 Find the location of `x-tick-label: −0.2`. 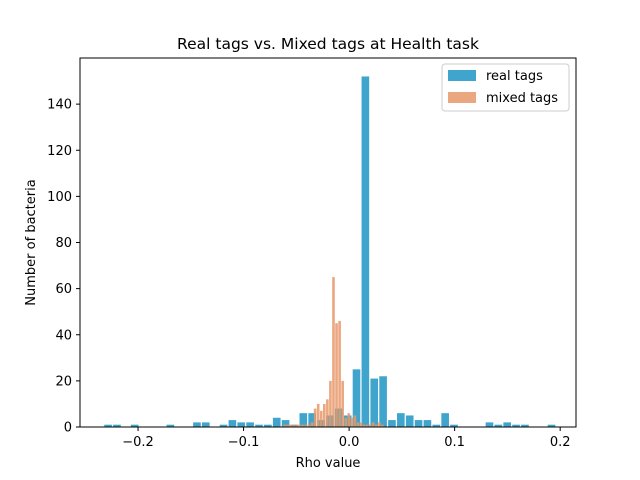

x-tick-label: −0.2 is located at coordinates (138, 442).